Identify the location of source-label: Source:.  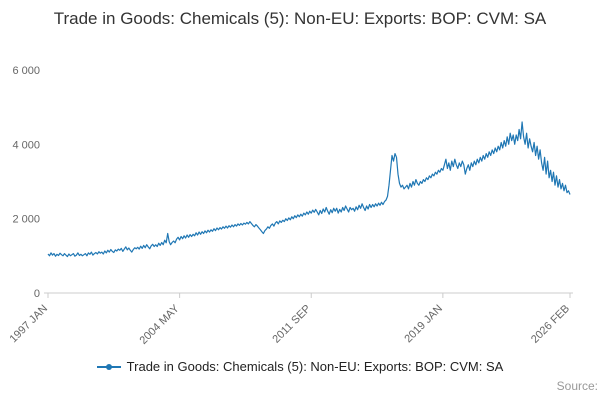
(577, 386).